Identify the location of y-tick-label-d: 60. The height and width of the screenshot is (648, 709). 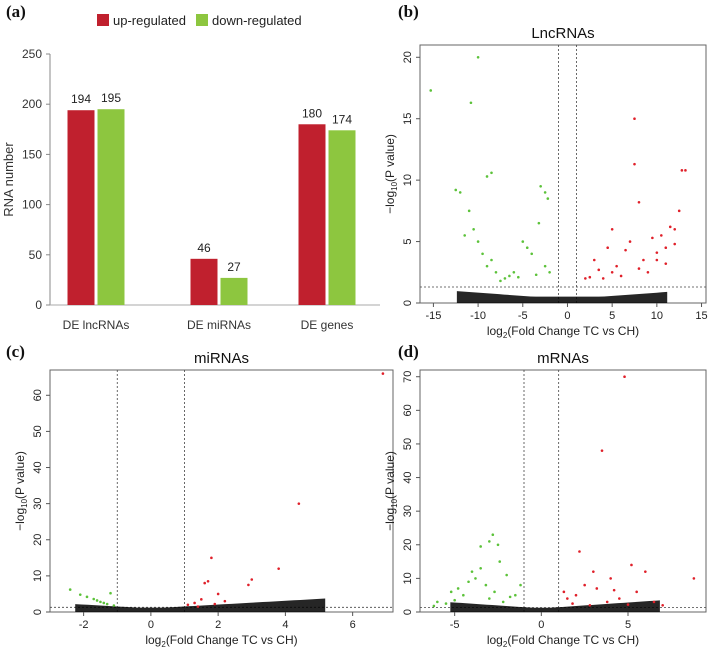
(408, 410).